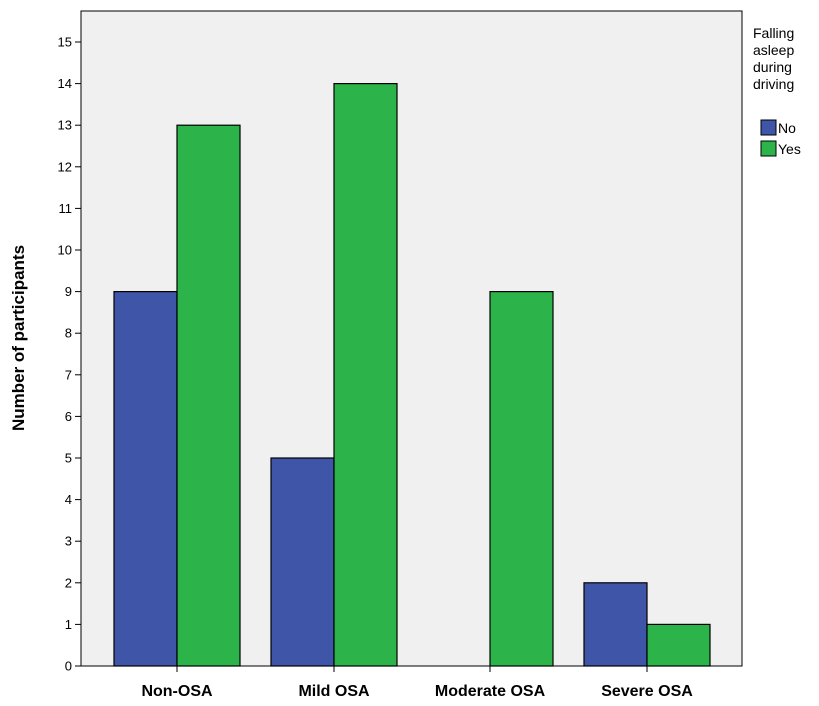  Describe the element at coordinates (145, 479) in the screenshot. I see `bar-no-non-osa` at that location.